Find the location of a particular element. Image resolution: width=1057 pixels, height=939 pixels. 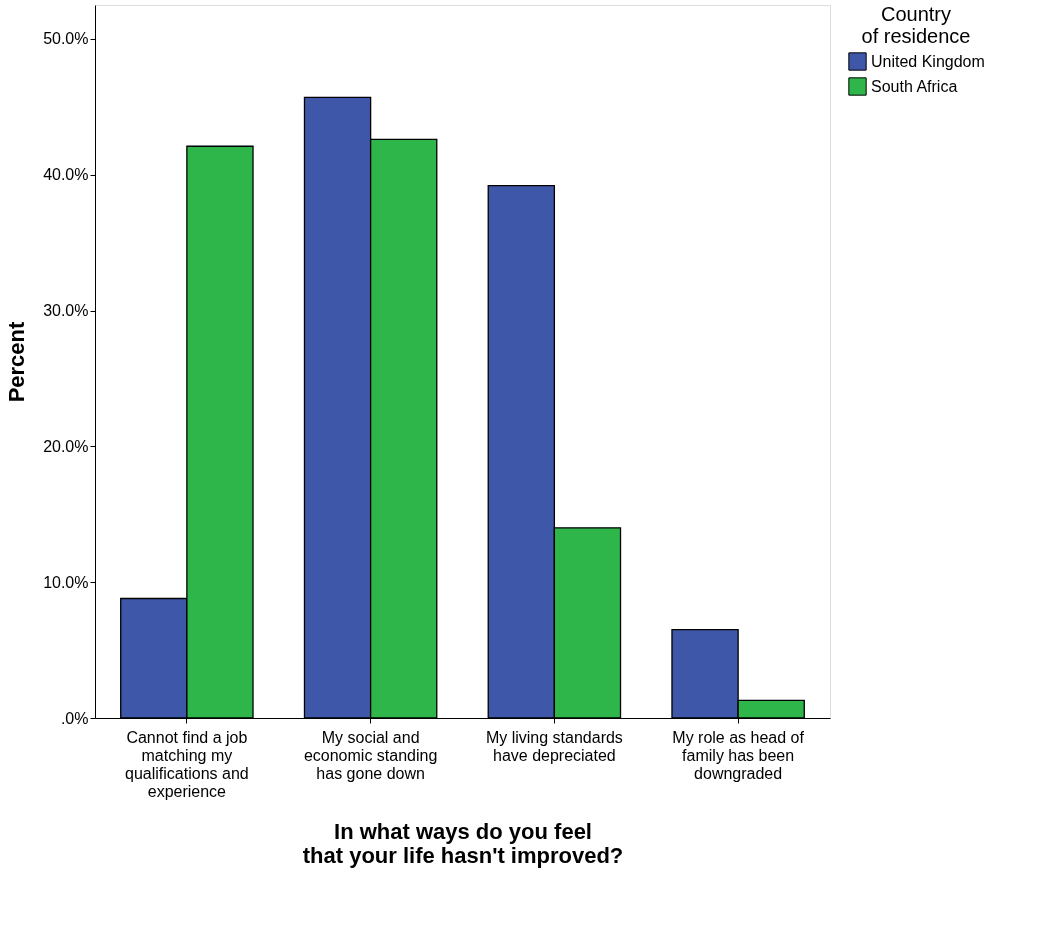

legend-title: Country of residence is located at coordinates (916, 25).